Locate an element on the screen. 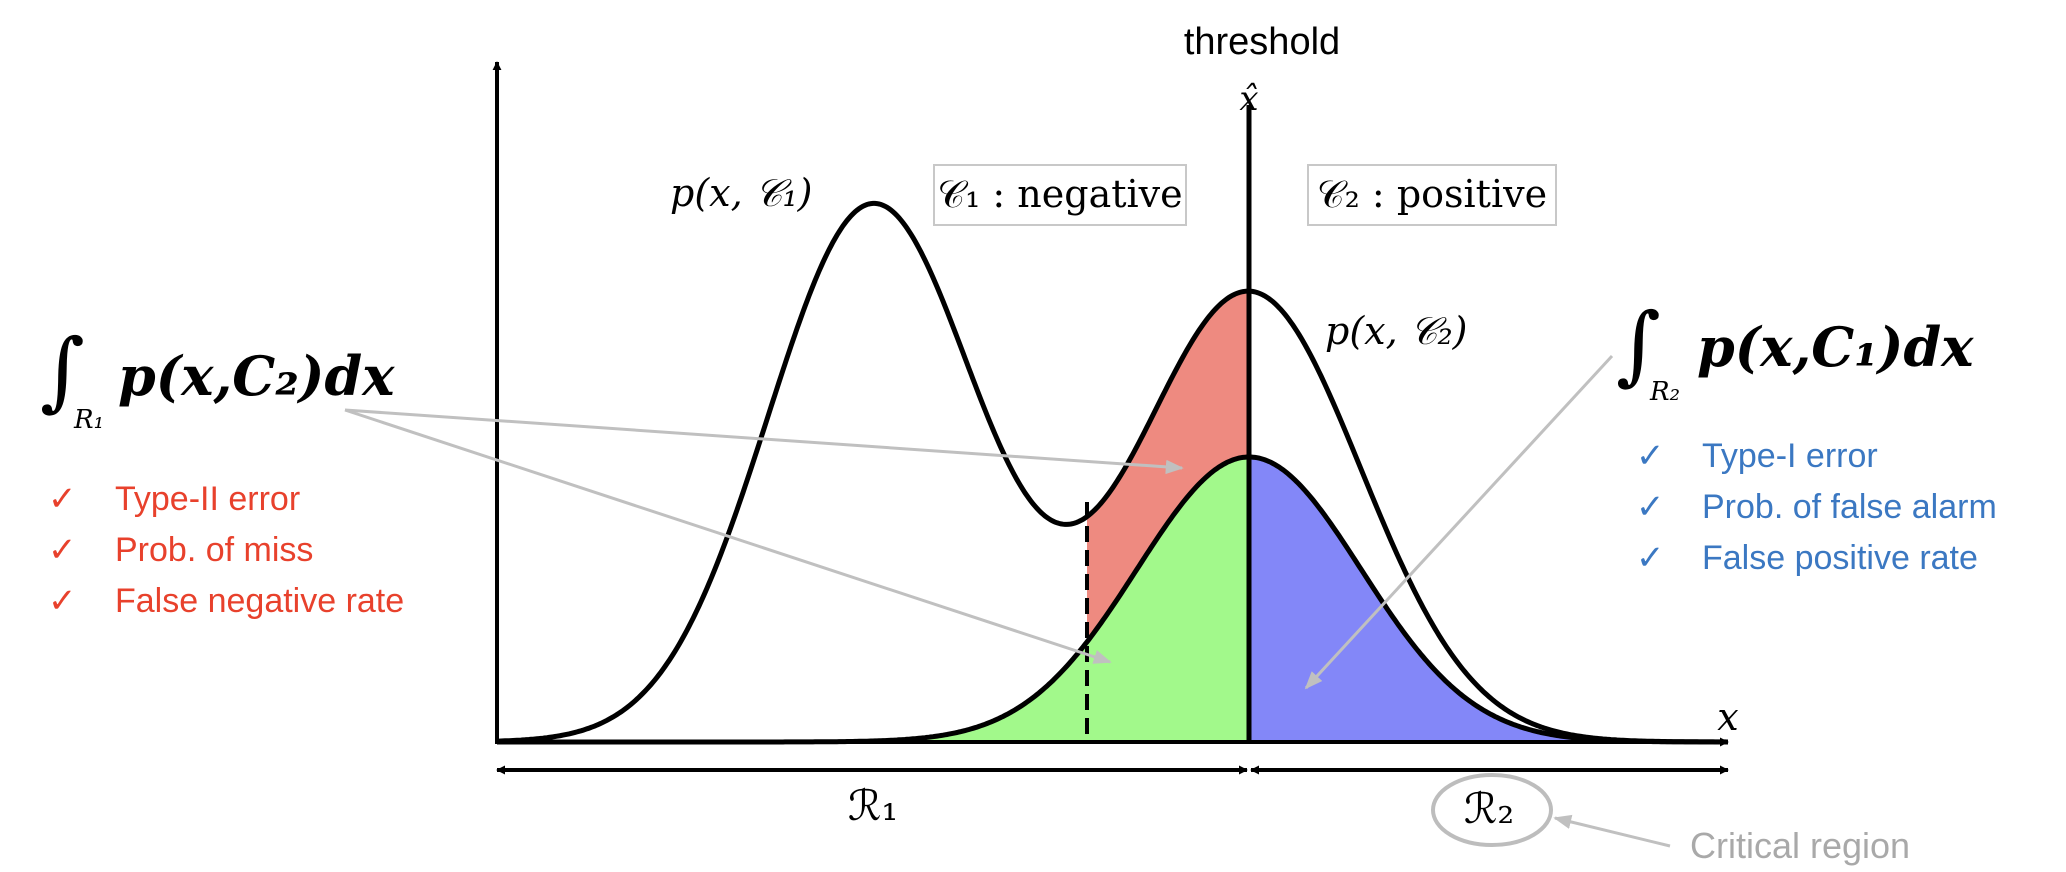  green-type-ii-area is located at coordinates (1074, 599).